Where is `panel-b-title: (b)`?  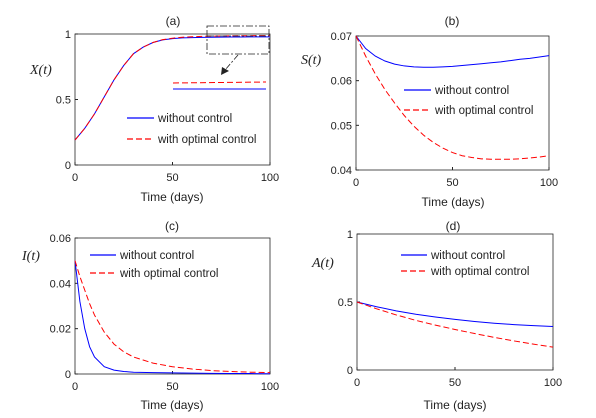 panel-b-title: (b) is located at coordinates (452, 21).